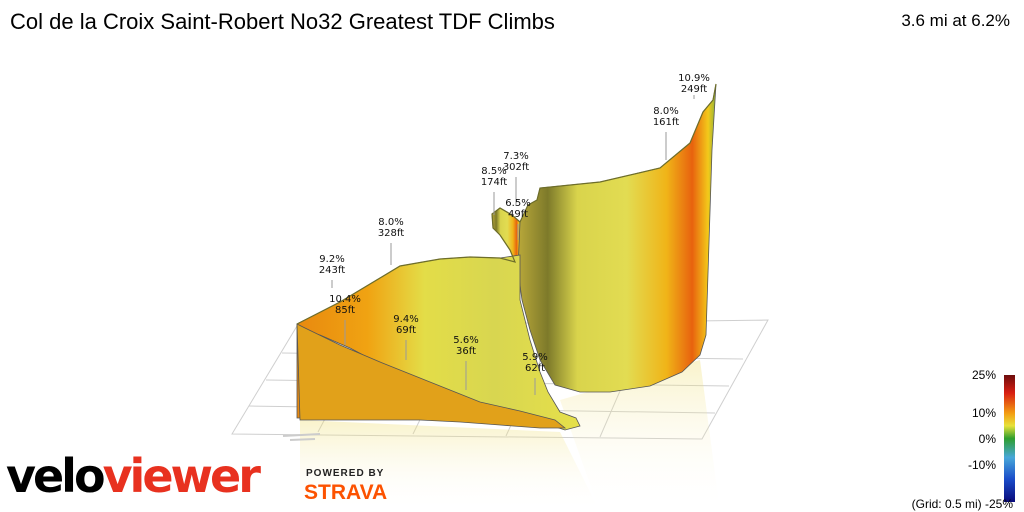  Describe the element at coordinates (494, 182) in the screenshot. I see `segment-gain-label: 174ft` at that location.